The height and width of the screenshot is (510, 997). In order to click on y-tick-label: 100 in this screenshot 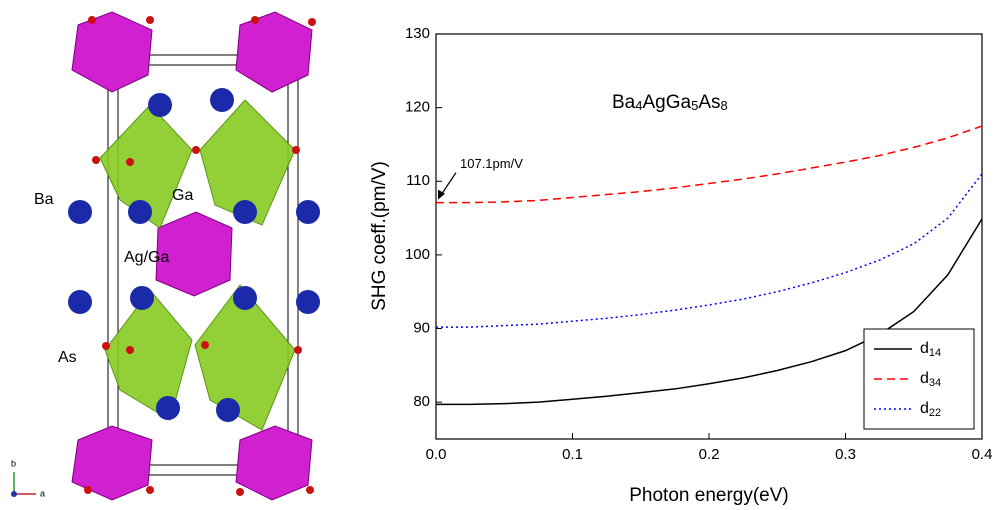, I will do `click(417, 254)`.